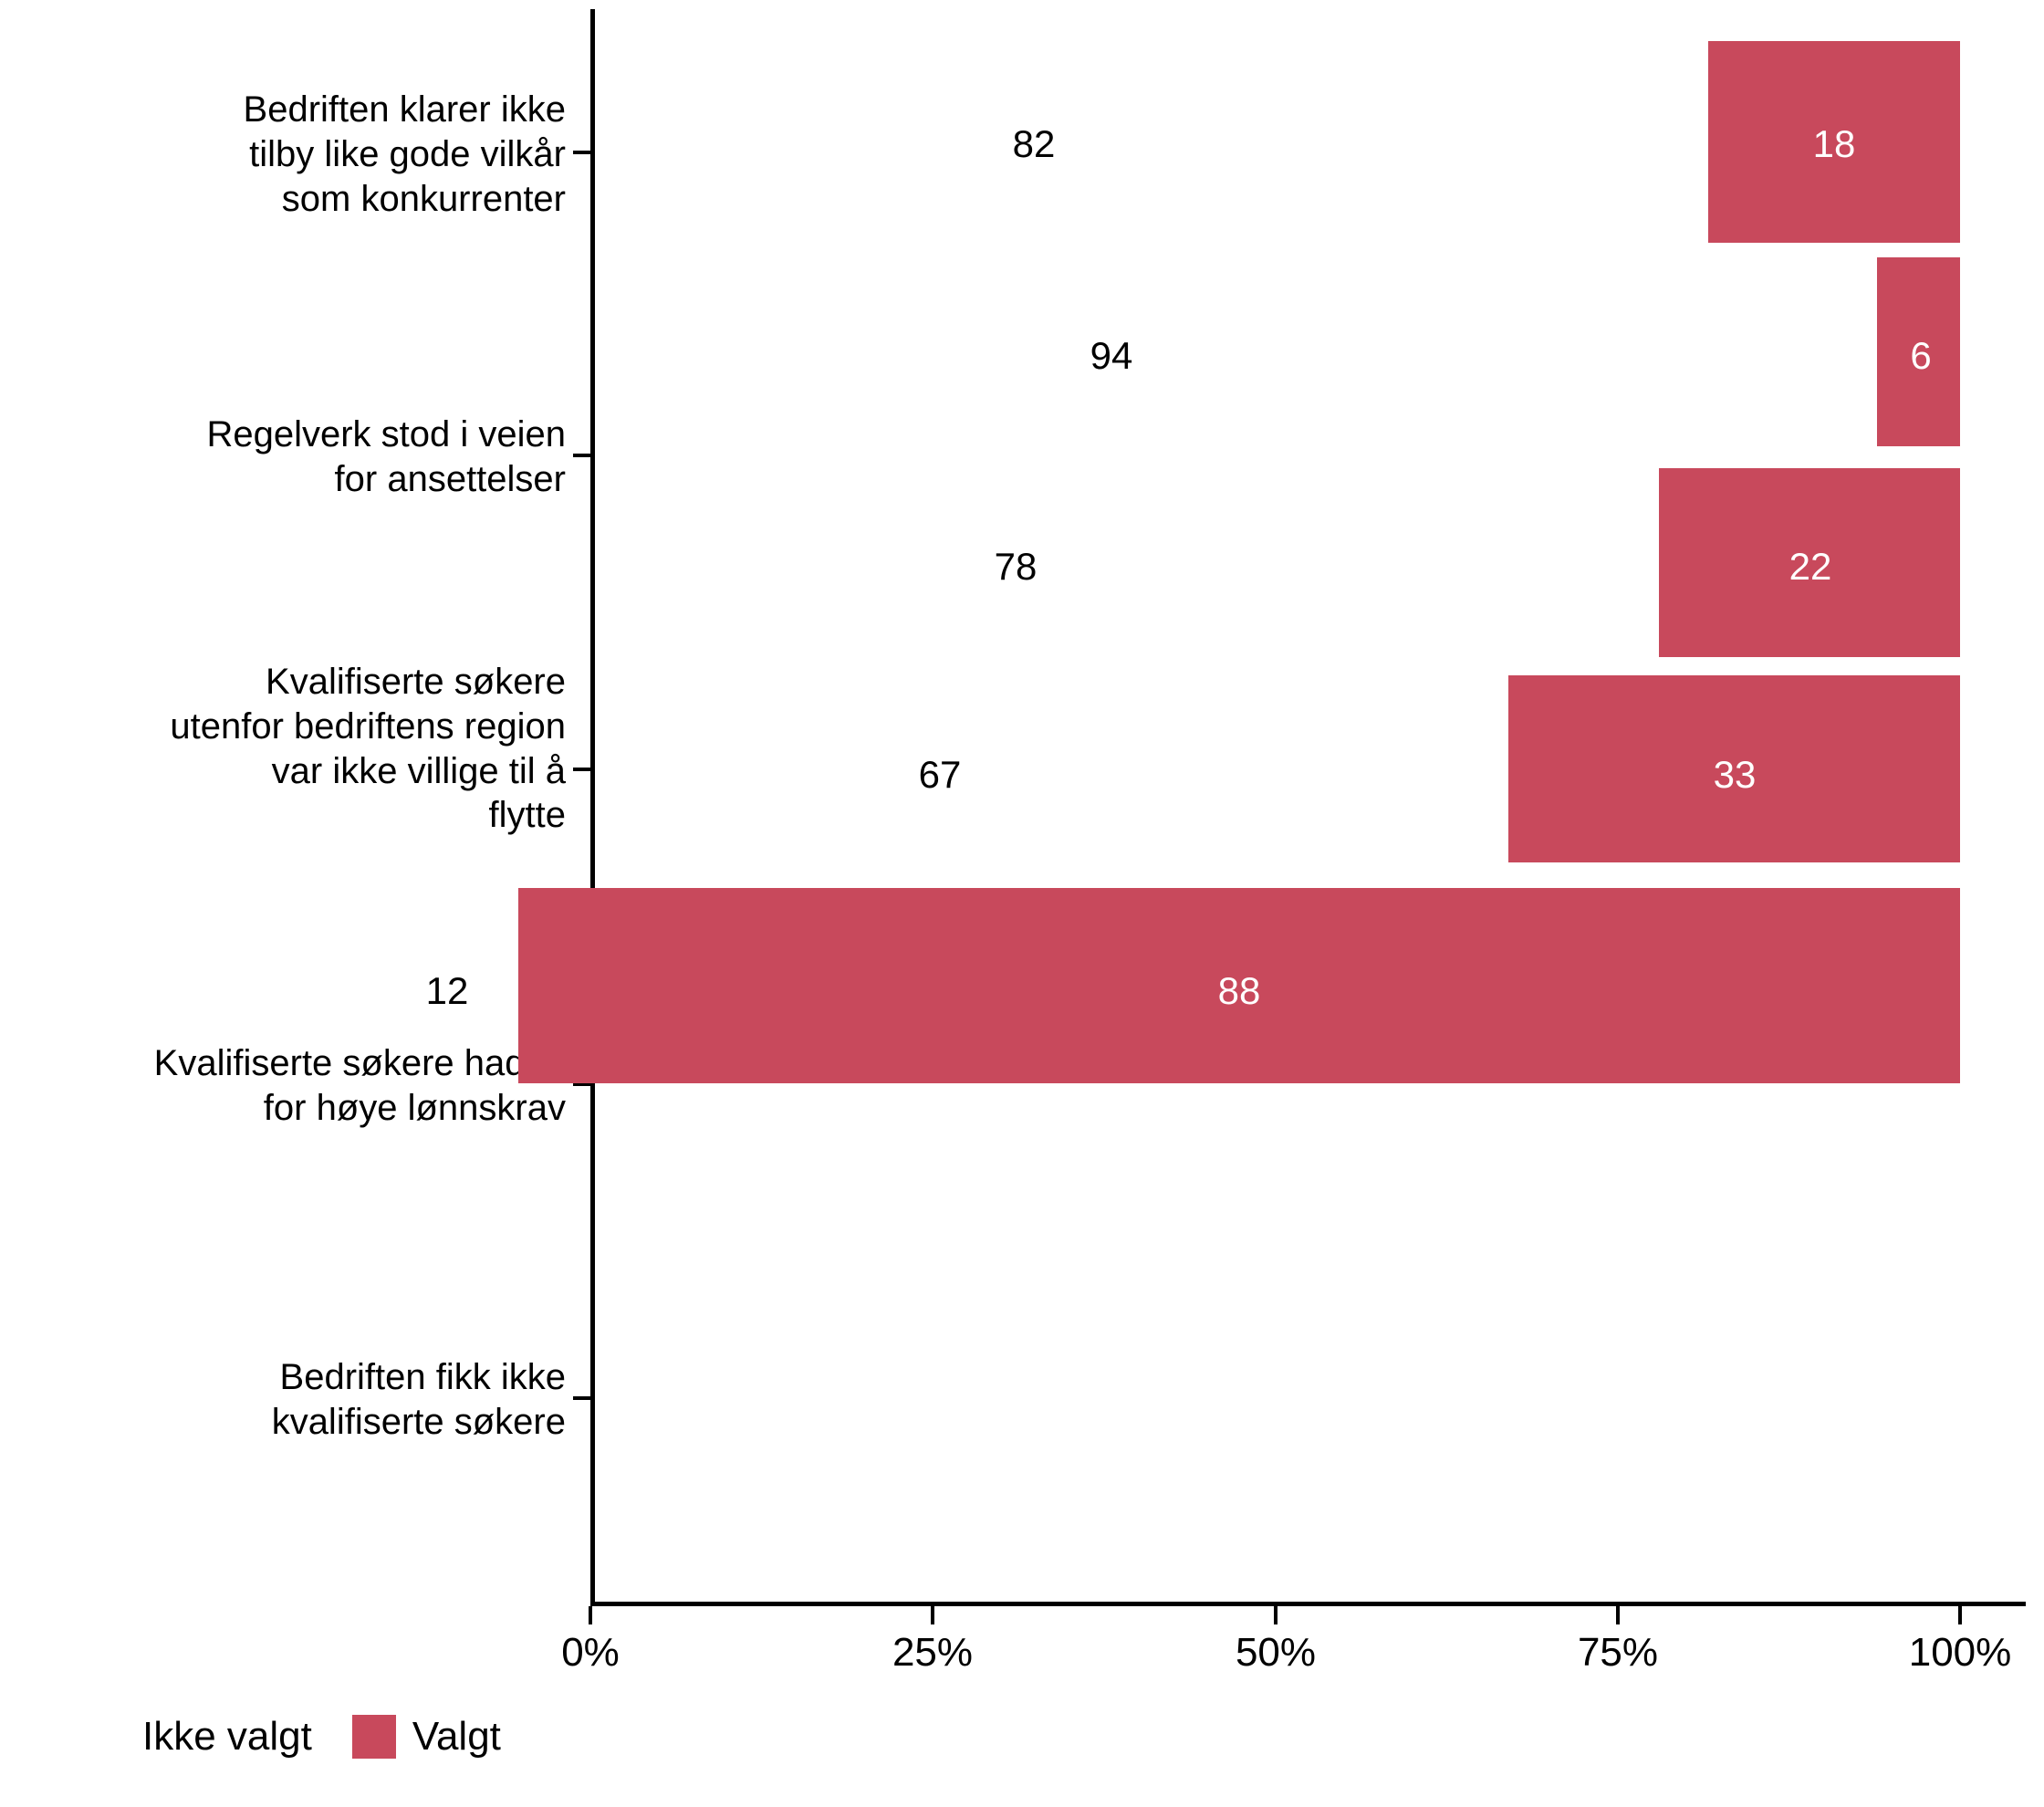 The image size is (2044, 1807). Describe the element at coordinates (1308, 1604) in the screenshot. I see `x-axis-line` at that location.